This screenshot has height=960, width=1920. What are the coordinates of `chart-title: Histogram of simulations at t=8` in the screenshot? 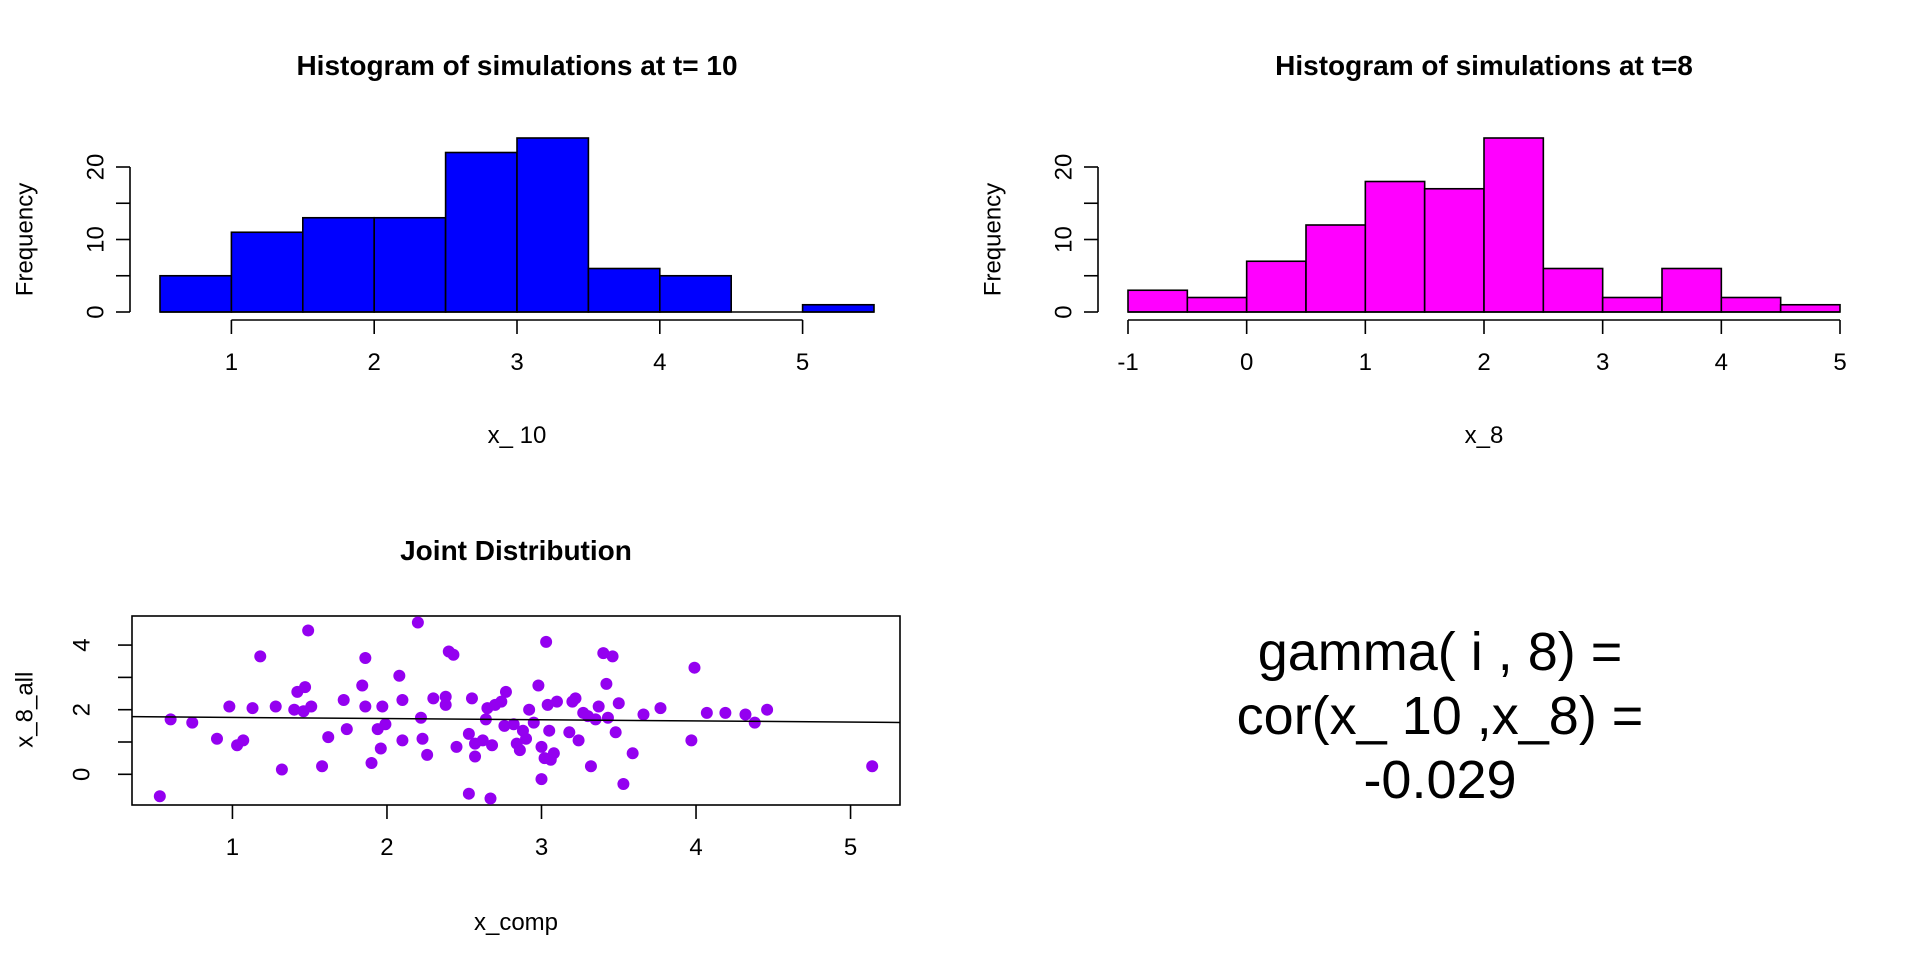 It's located at (1484, 65).